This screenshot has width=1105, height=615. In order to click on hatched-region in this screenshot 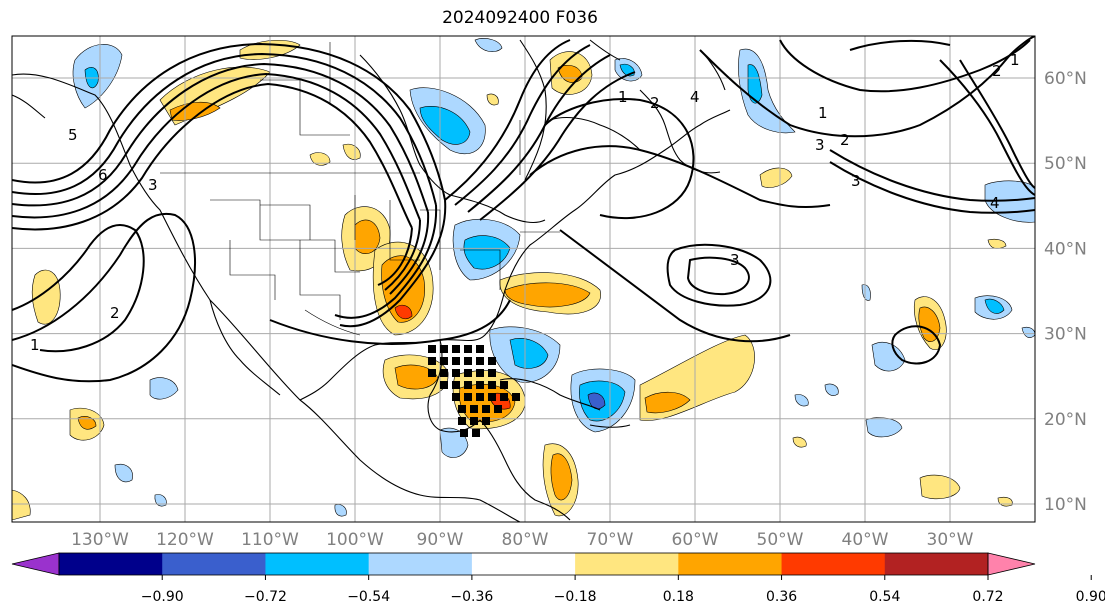, I will do `click(474, 391)`.